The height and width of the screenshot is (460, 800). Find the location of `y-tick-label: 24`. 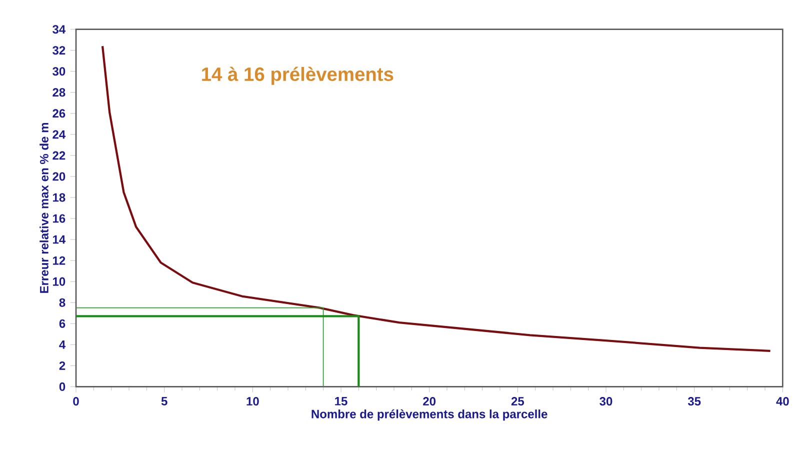

y-tick-label: 24 is located at coordinates (59, 134).